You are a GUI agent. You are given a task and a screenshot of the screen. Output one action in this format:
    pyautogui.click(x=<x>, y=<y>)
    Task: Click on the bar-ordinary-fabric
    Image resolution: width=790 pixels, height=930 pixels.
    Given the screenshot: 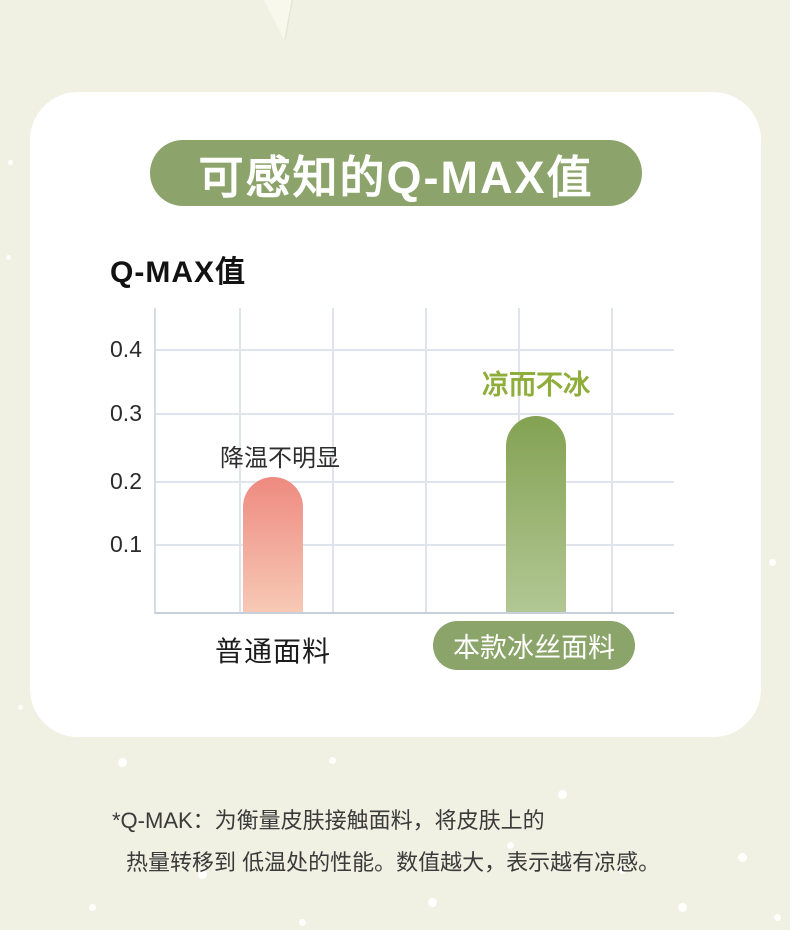 What is the action you would take?
    pyautogui.click(x=273, y=544)
    